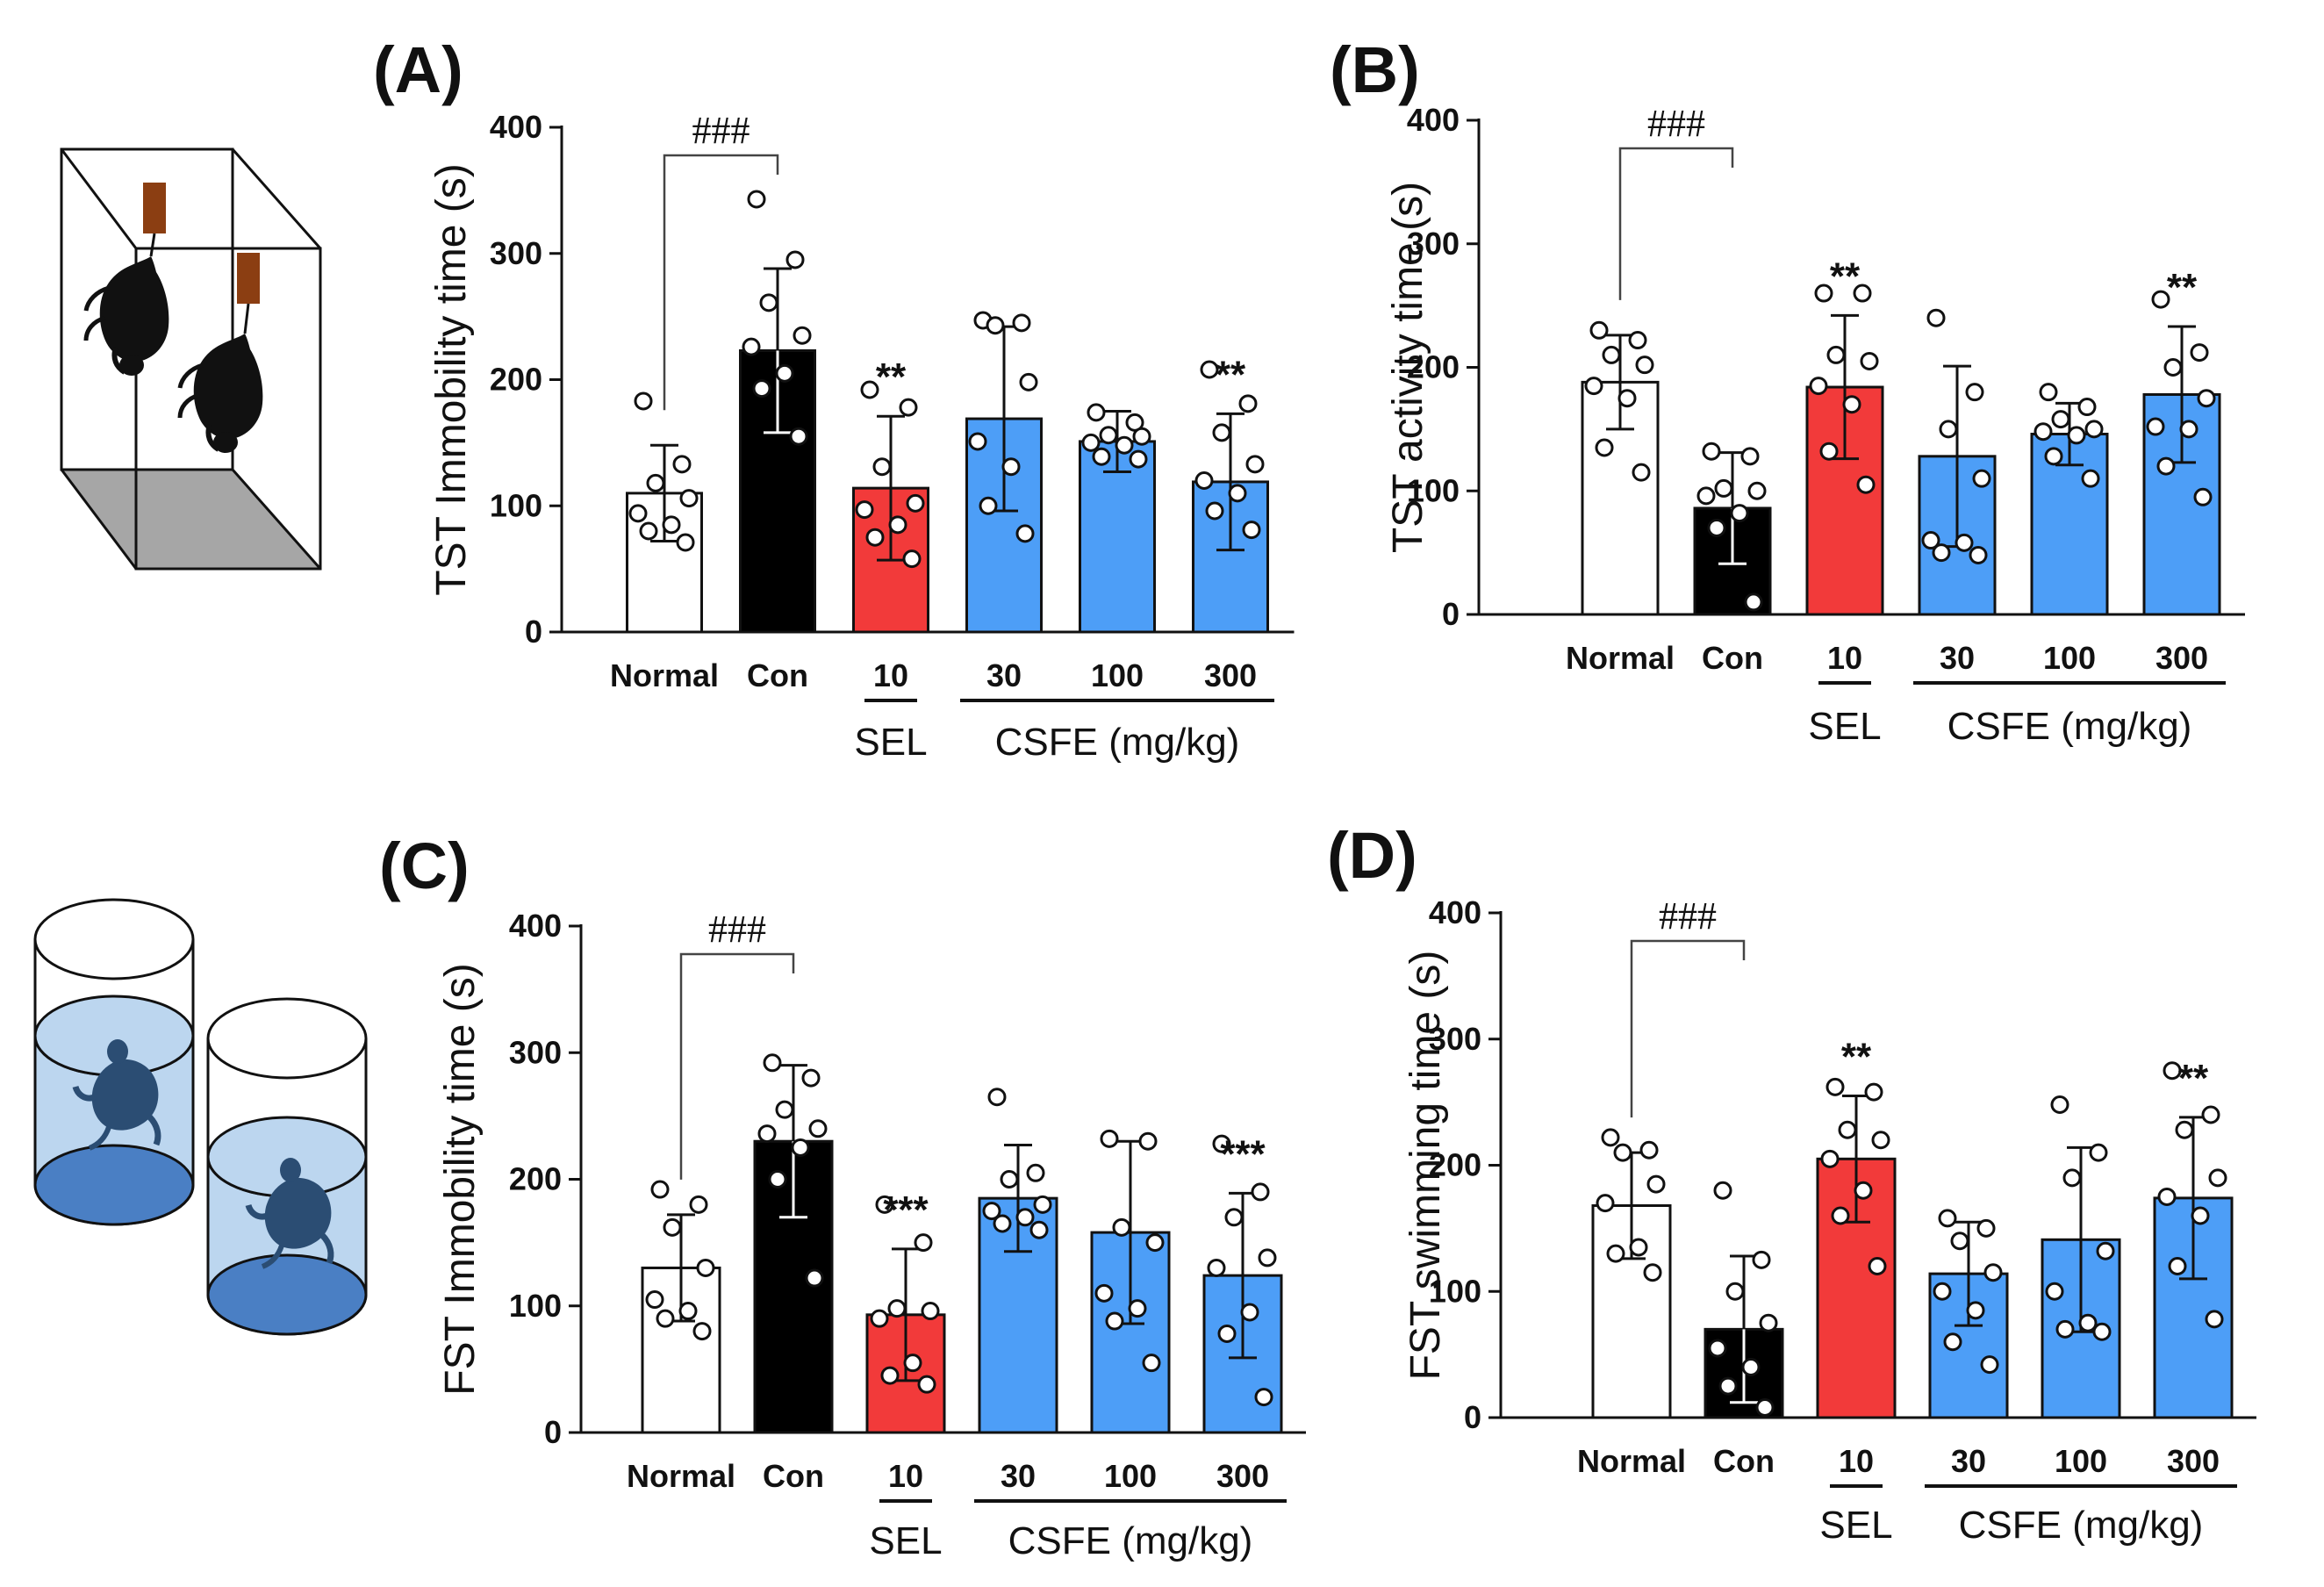 Image resolution: width=2324 pixels, height=1587 pixels. I want to click on x-tick-label: 300, so click(1230, 675).